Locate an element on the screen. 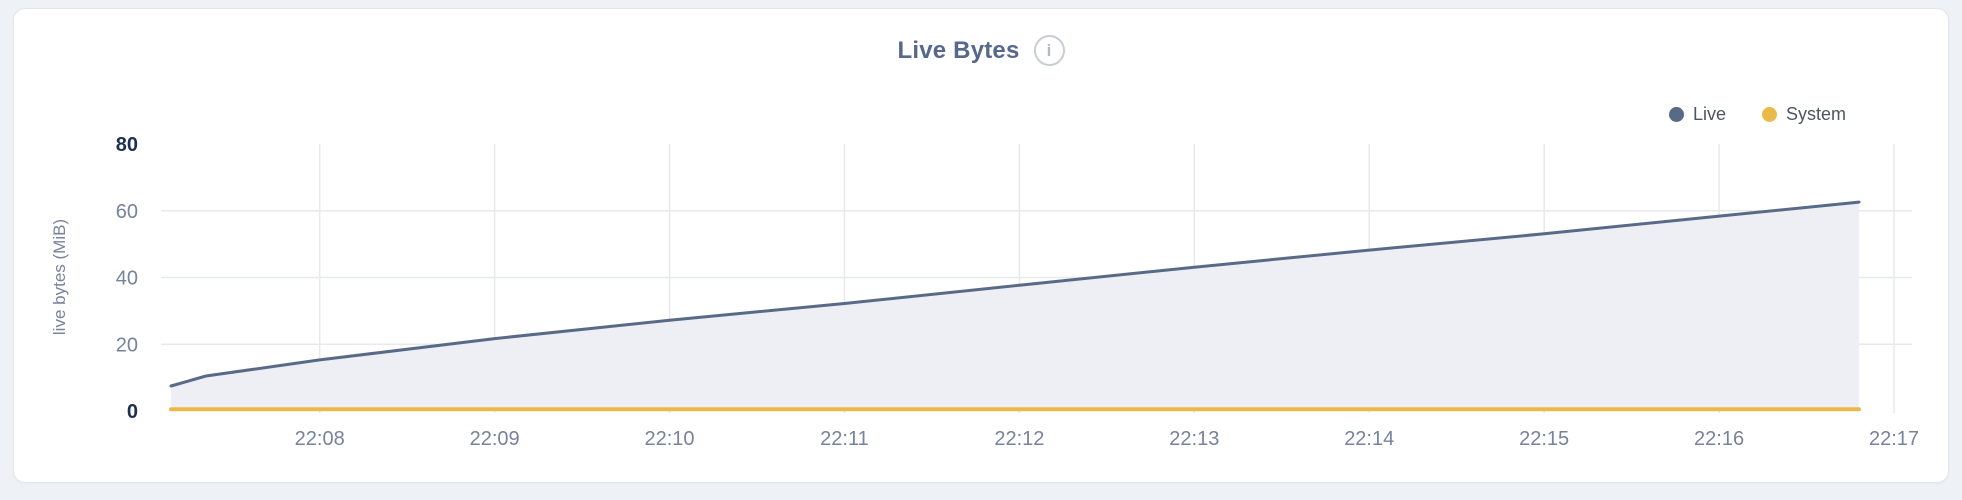 The image size is (1962, 500). x-tick-label: 22:17 is located at coordinates (1894, 439).